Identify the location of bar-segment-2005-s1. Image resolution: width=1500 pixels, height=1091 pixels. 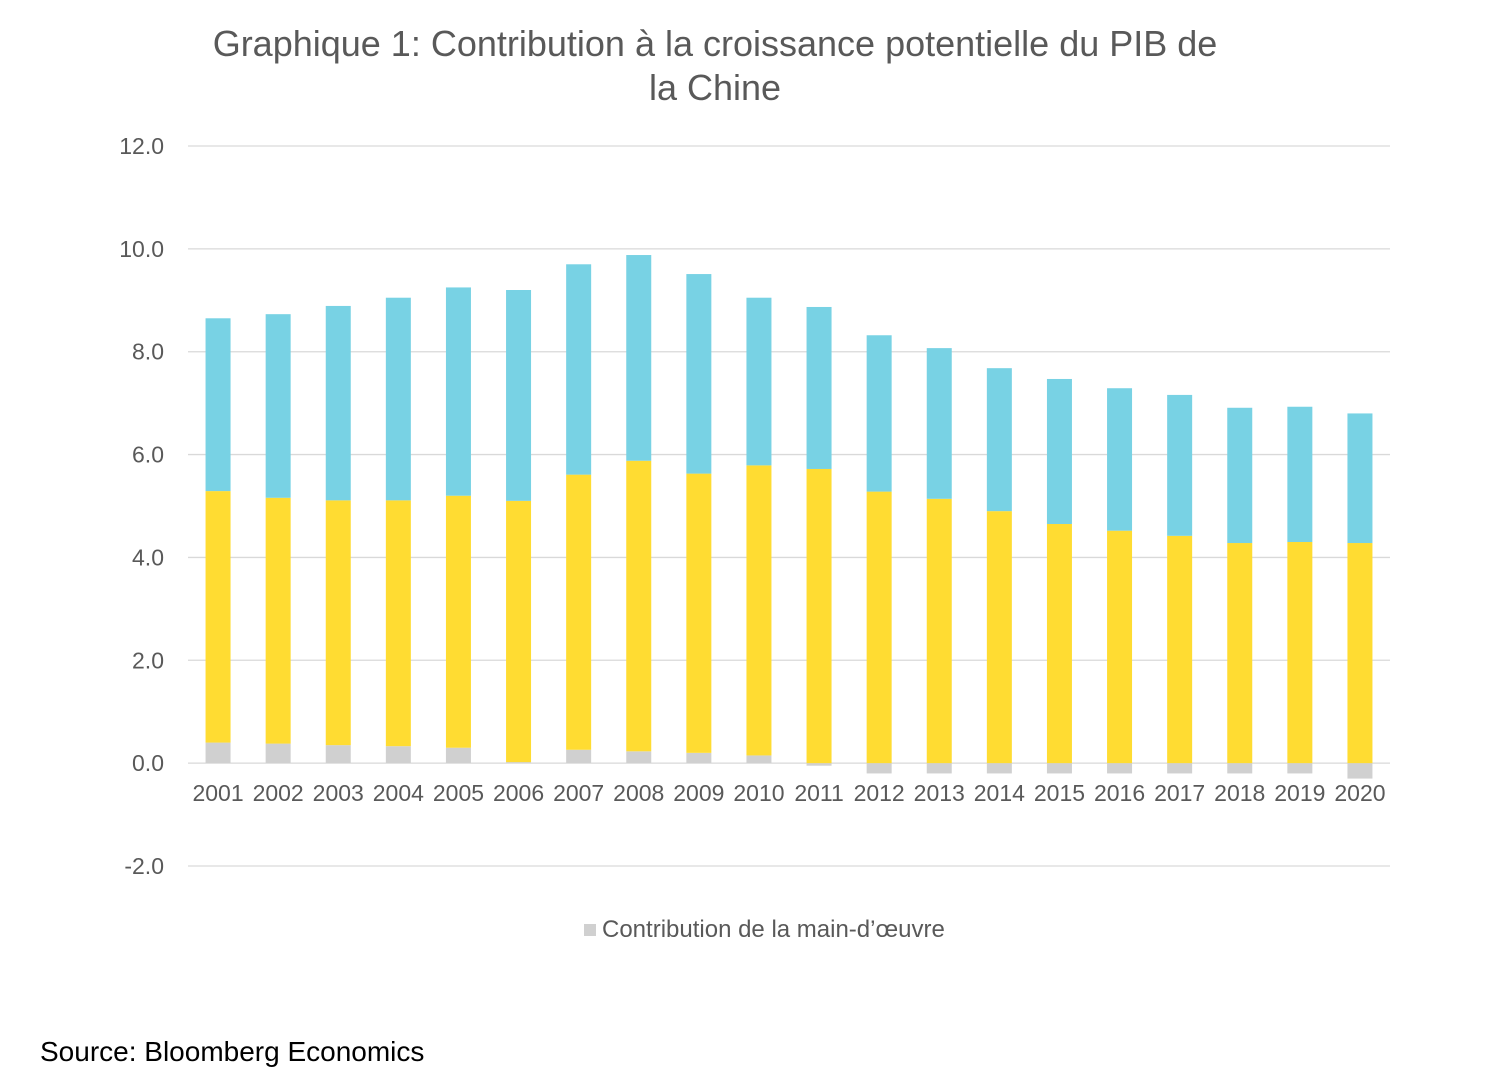
(458, 621).